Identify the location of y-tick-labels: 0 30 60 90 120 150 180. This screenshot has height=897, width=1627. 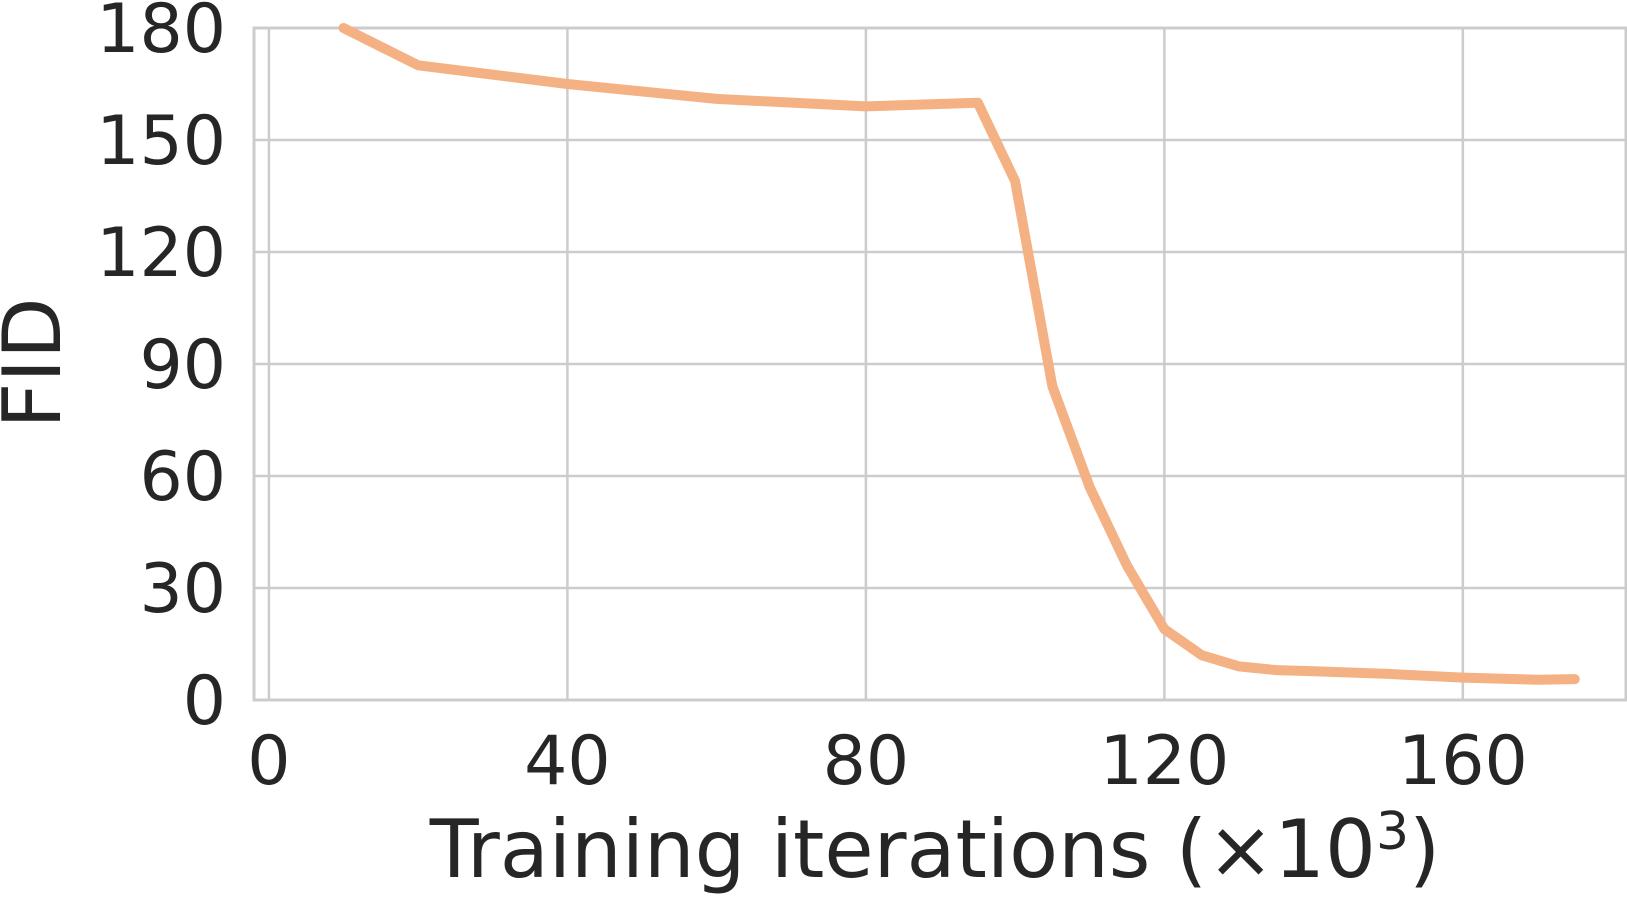
(161, 370).